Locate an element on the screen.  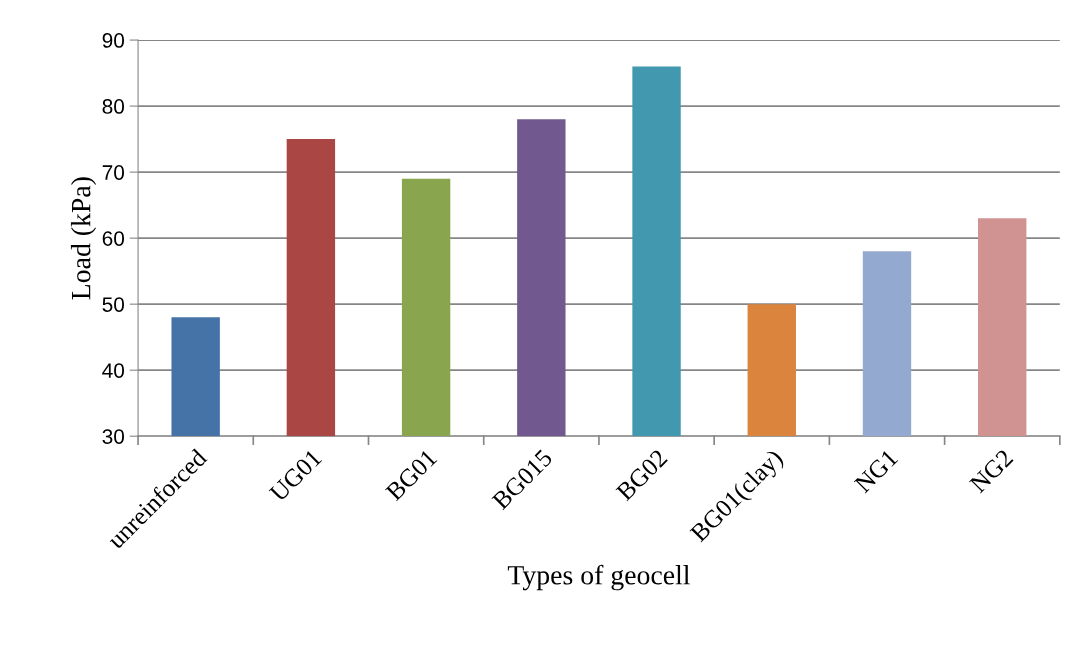
y-tick-label: 80 is located at coordinates (113, 106).